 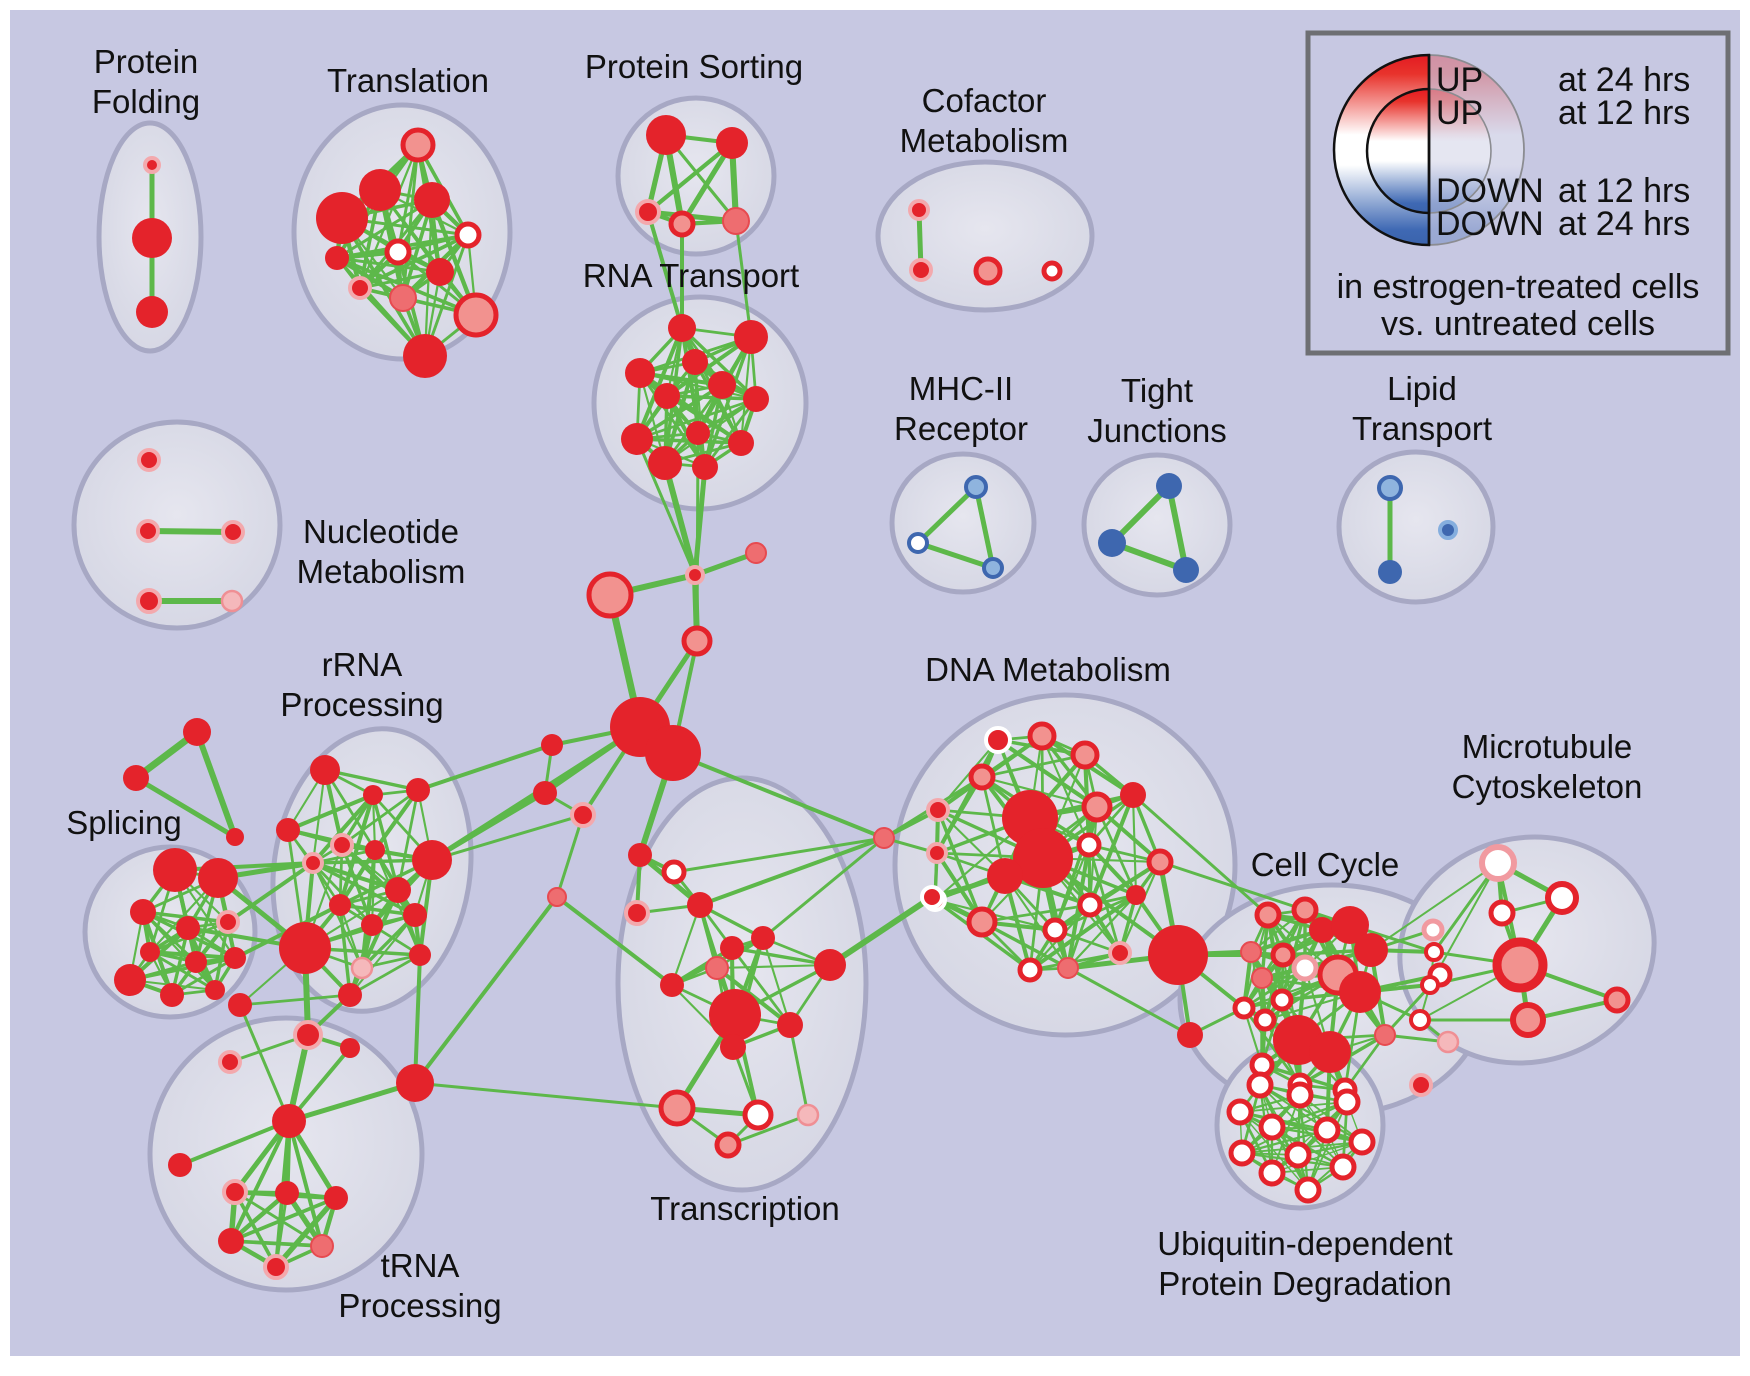 I want to click on label-cell_cycle: Cell Cycle, so click(x=1325, y=864).